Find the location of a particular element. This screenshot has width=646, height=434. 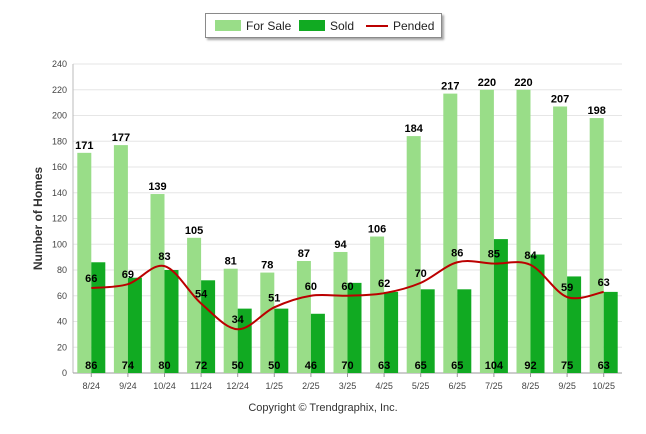

y-tick-label: 100 is located at coordinates (59, 244).